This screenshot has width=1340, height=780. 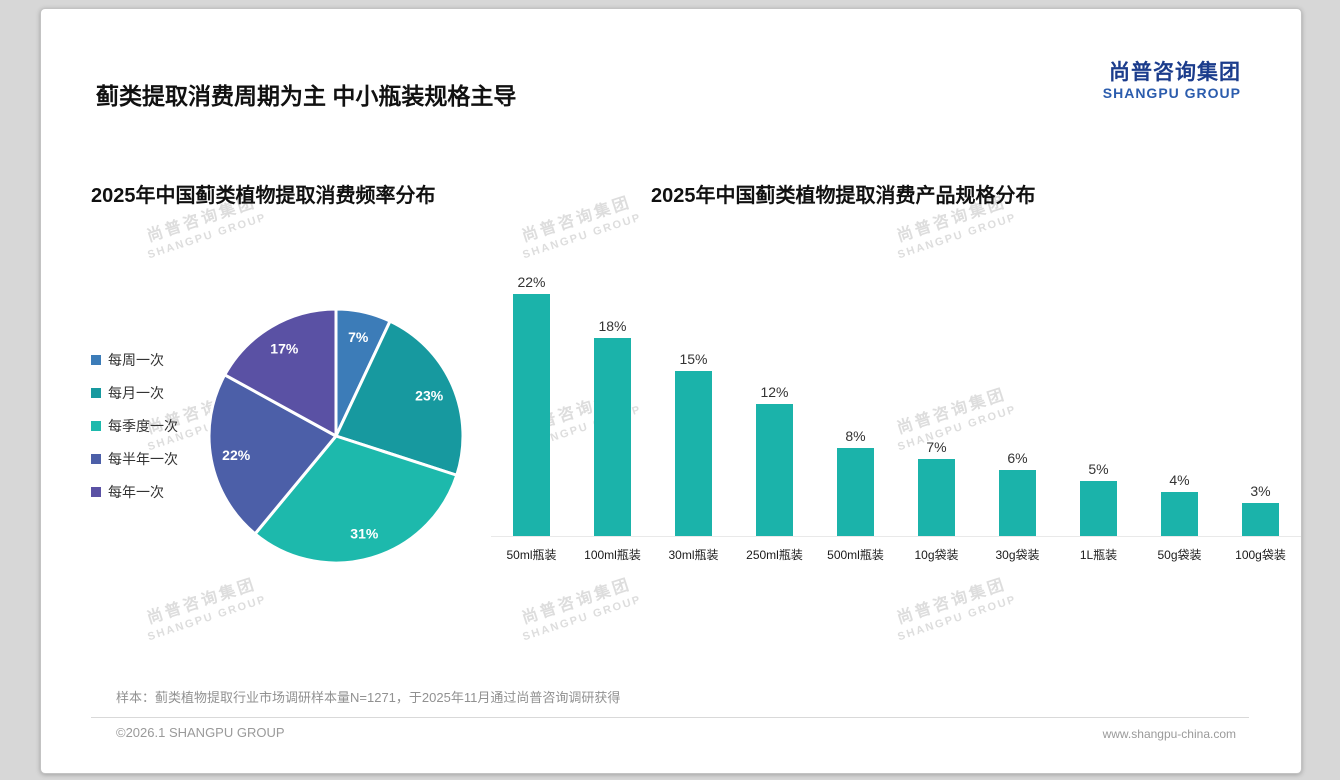 I want to click on bar-group: 3% 100g袋装, so click(x=1260, y=412).